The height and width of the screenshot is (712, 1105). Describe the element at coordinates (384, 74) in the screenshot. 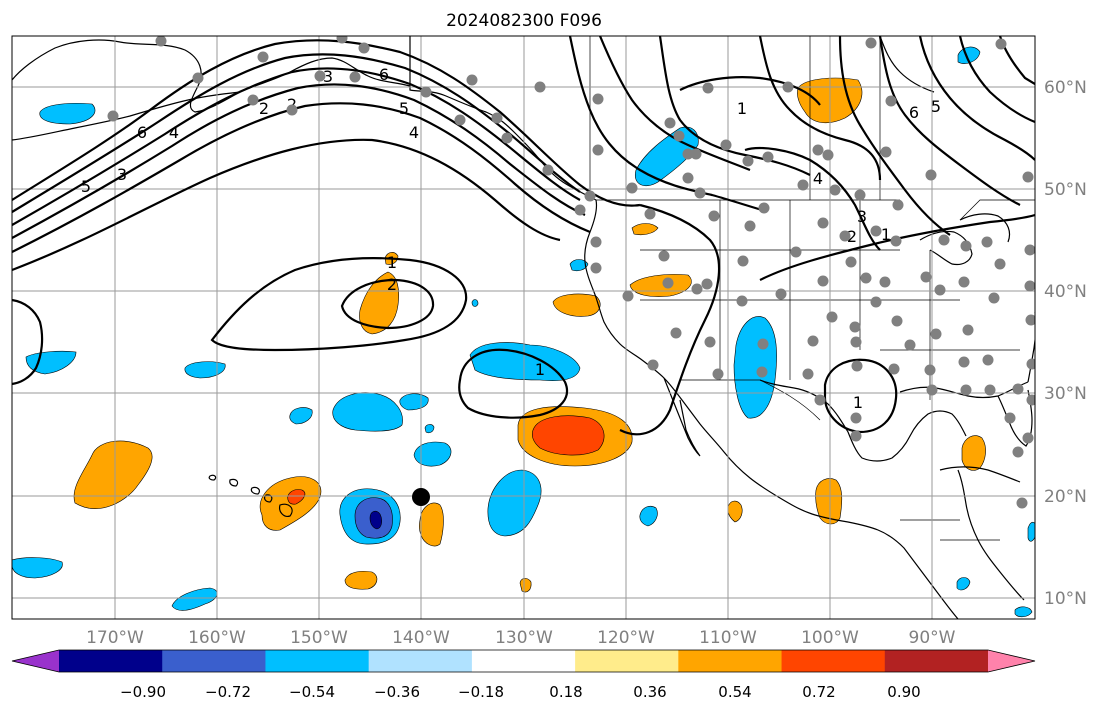

I see `contour-label: 6` at that location.